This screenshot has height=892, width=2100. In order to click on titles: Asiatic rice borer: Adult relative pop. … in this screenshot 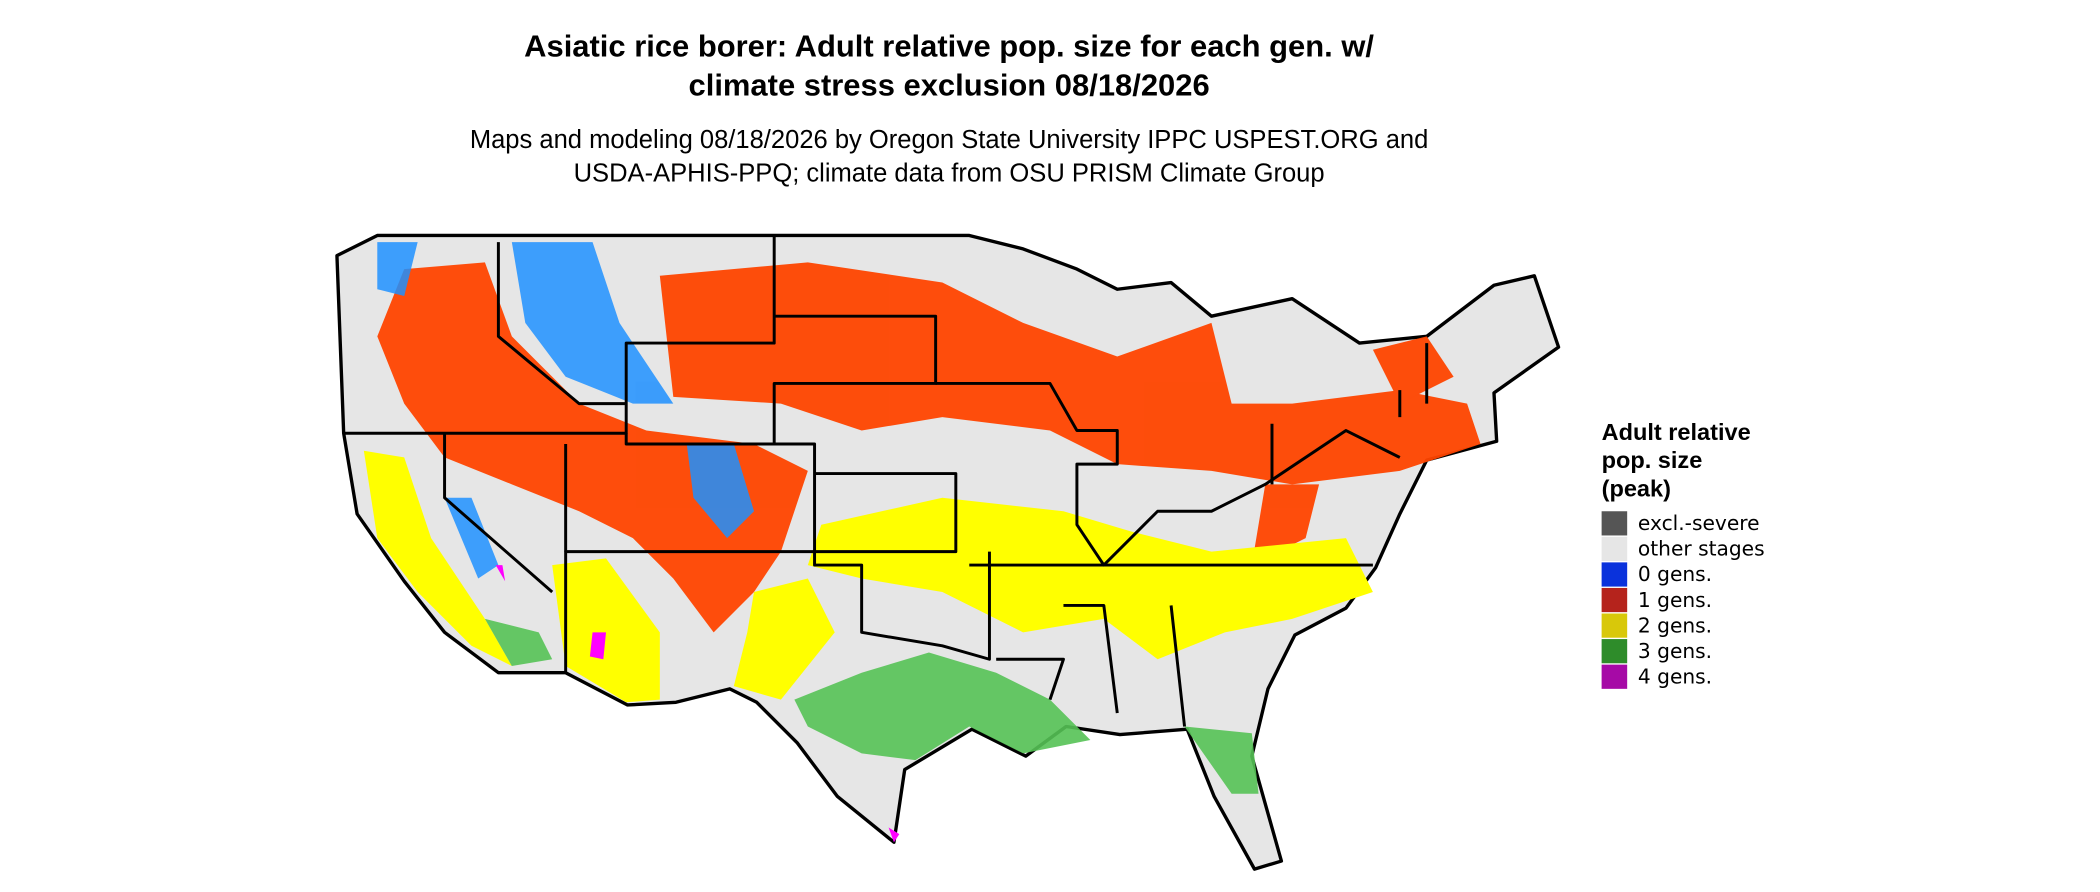, I will do `click(949, 108)`.